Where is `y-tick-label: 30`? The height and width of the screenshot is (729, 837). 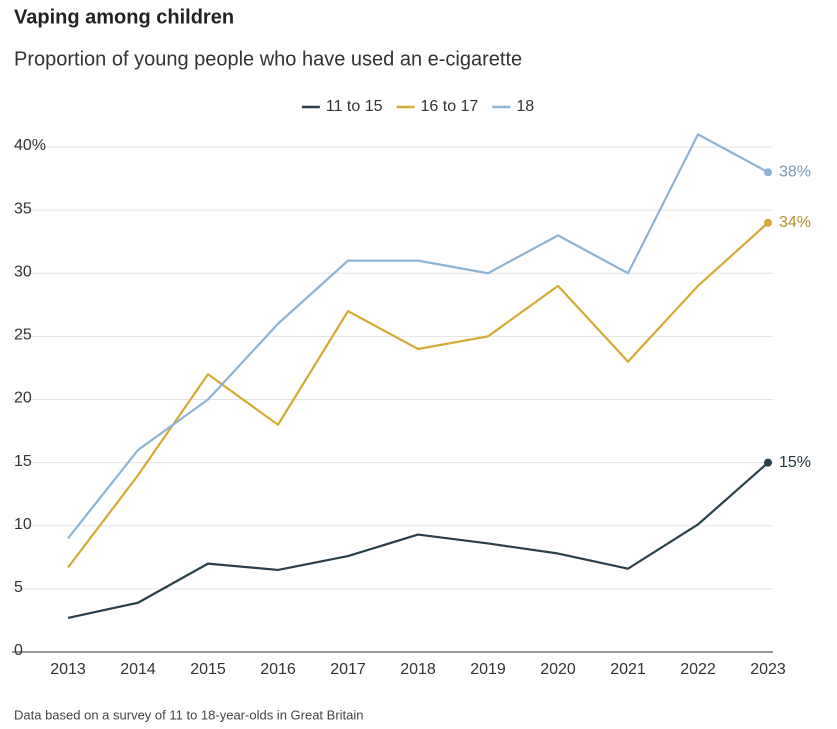
y-tick-label: 30 is located at coordinates (23, 271).